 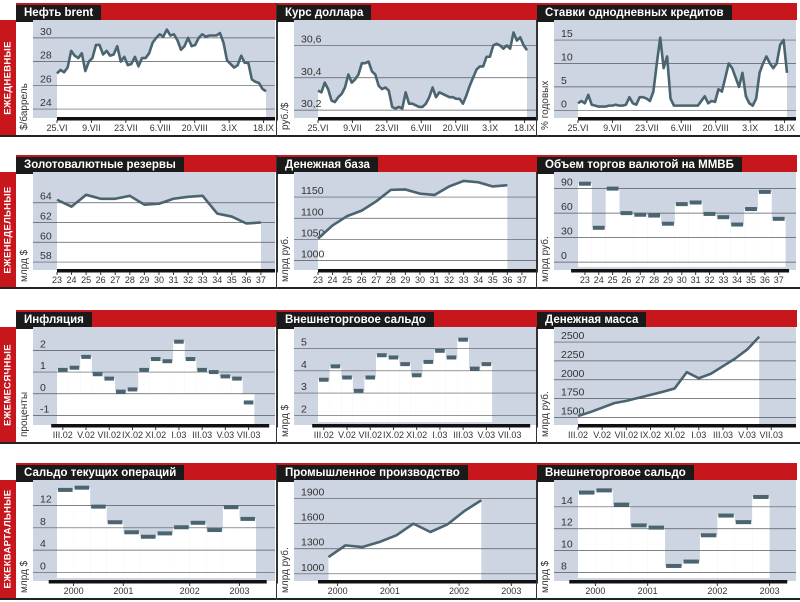 What do you see at coordinates (338, 591) in the screenshot?
I see `x-tick-label: 2000` at bounding box center [338, 591].